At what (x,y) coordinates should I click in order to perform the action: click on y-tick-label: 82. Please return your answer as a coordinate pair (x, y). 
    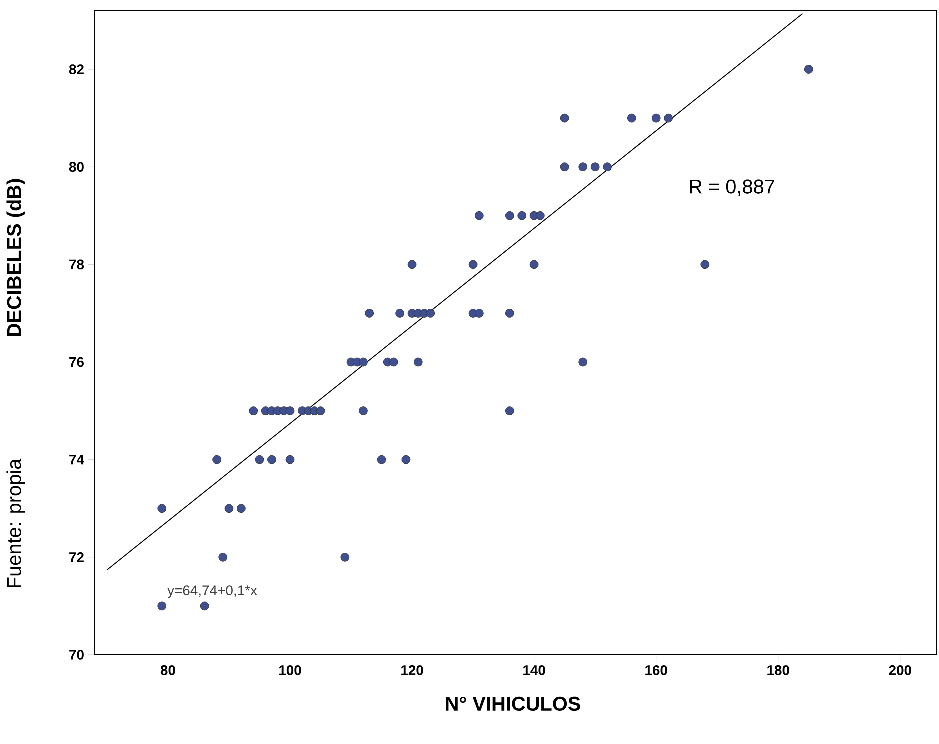
    Looking at the image, I should click on (76, 69).